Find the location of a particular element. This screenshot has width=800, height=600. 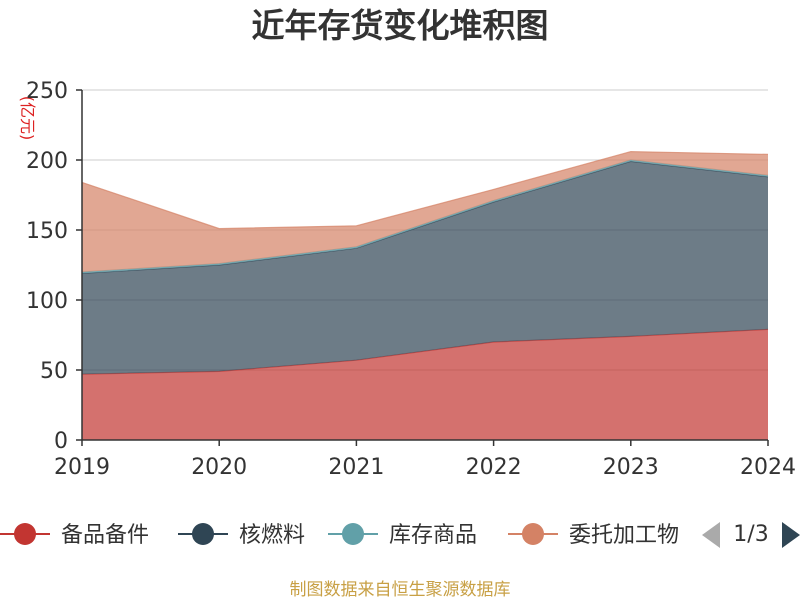

legend-label: 库存商品 is located at coordinates (433, 535).